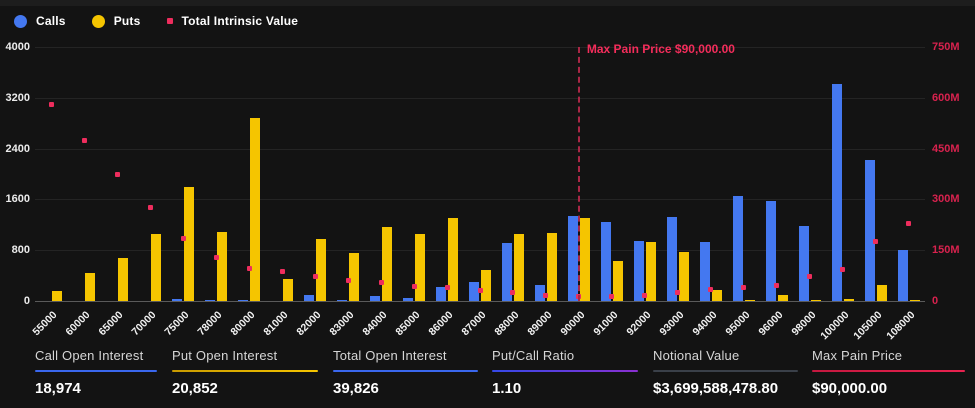 The height and width of the screenshot is (408, 975). Describe the element at coordinates (578, 174) in the screenshot. I see `max-pain-line` at that location.